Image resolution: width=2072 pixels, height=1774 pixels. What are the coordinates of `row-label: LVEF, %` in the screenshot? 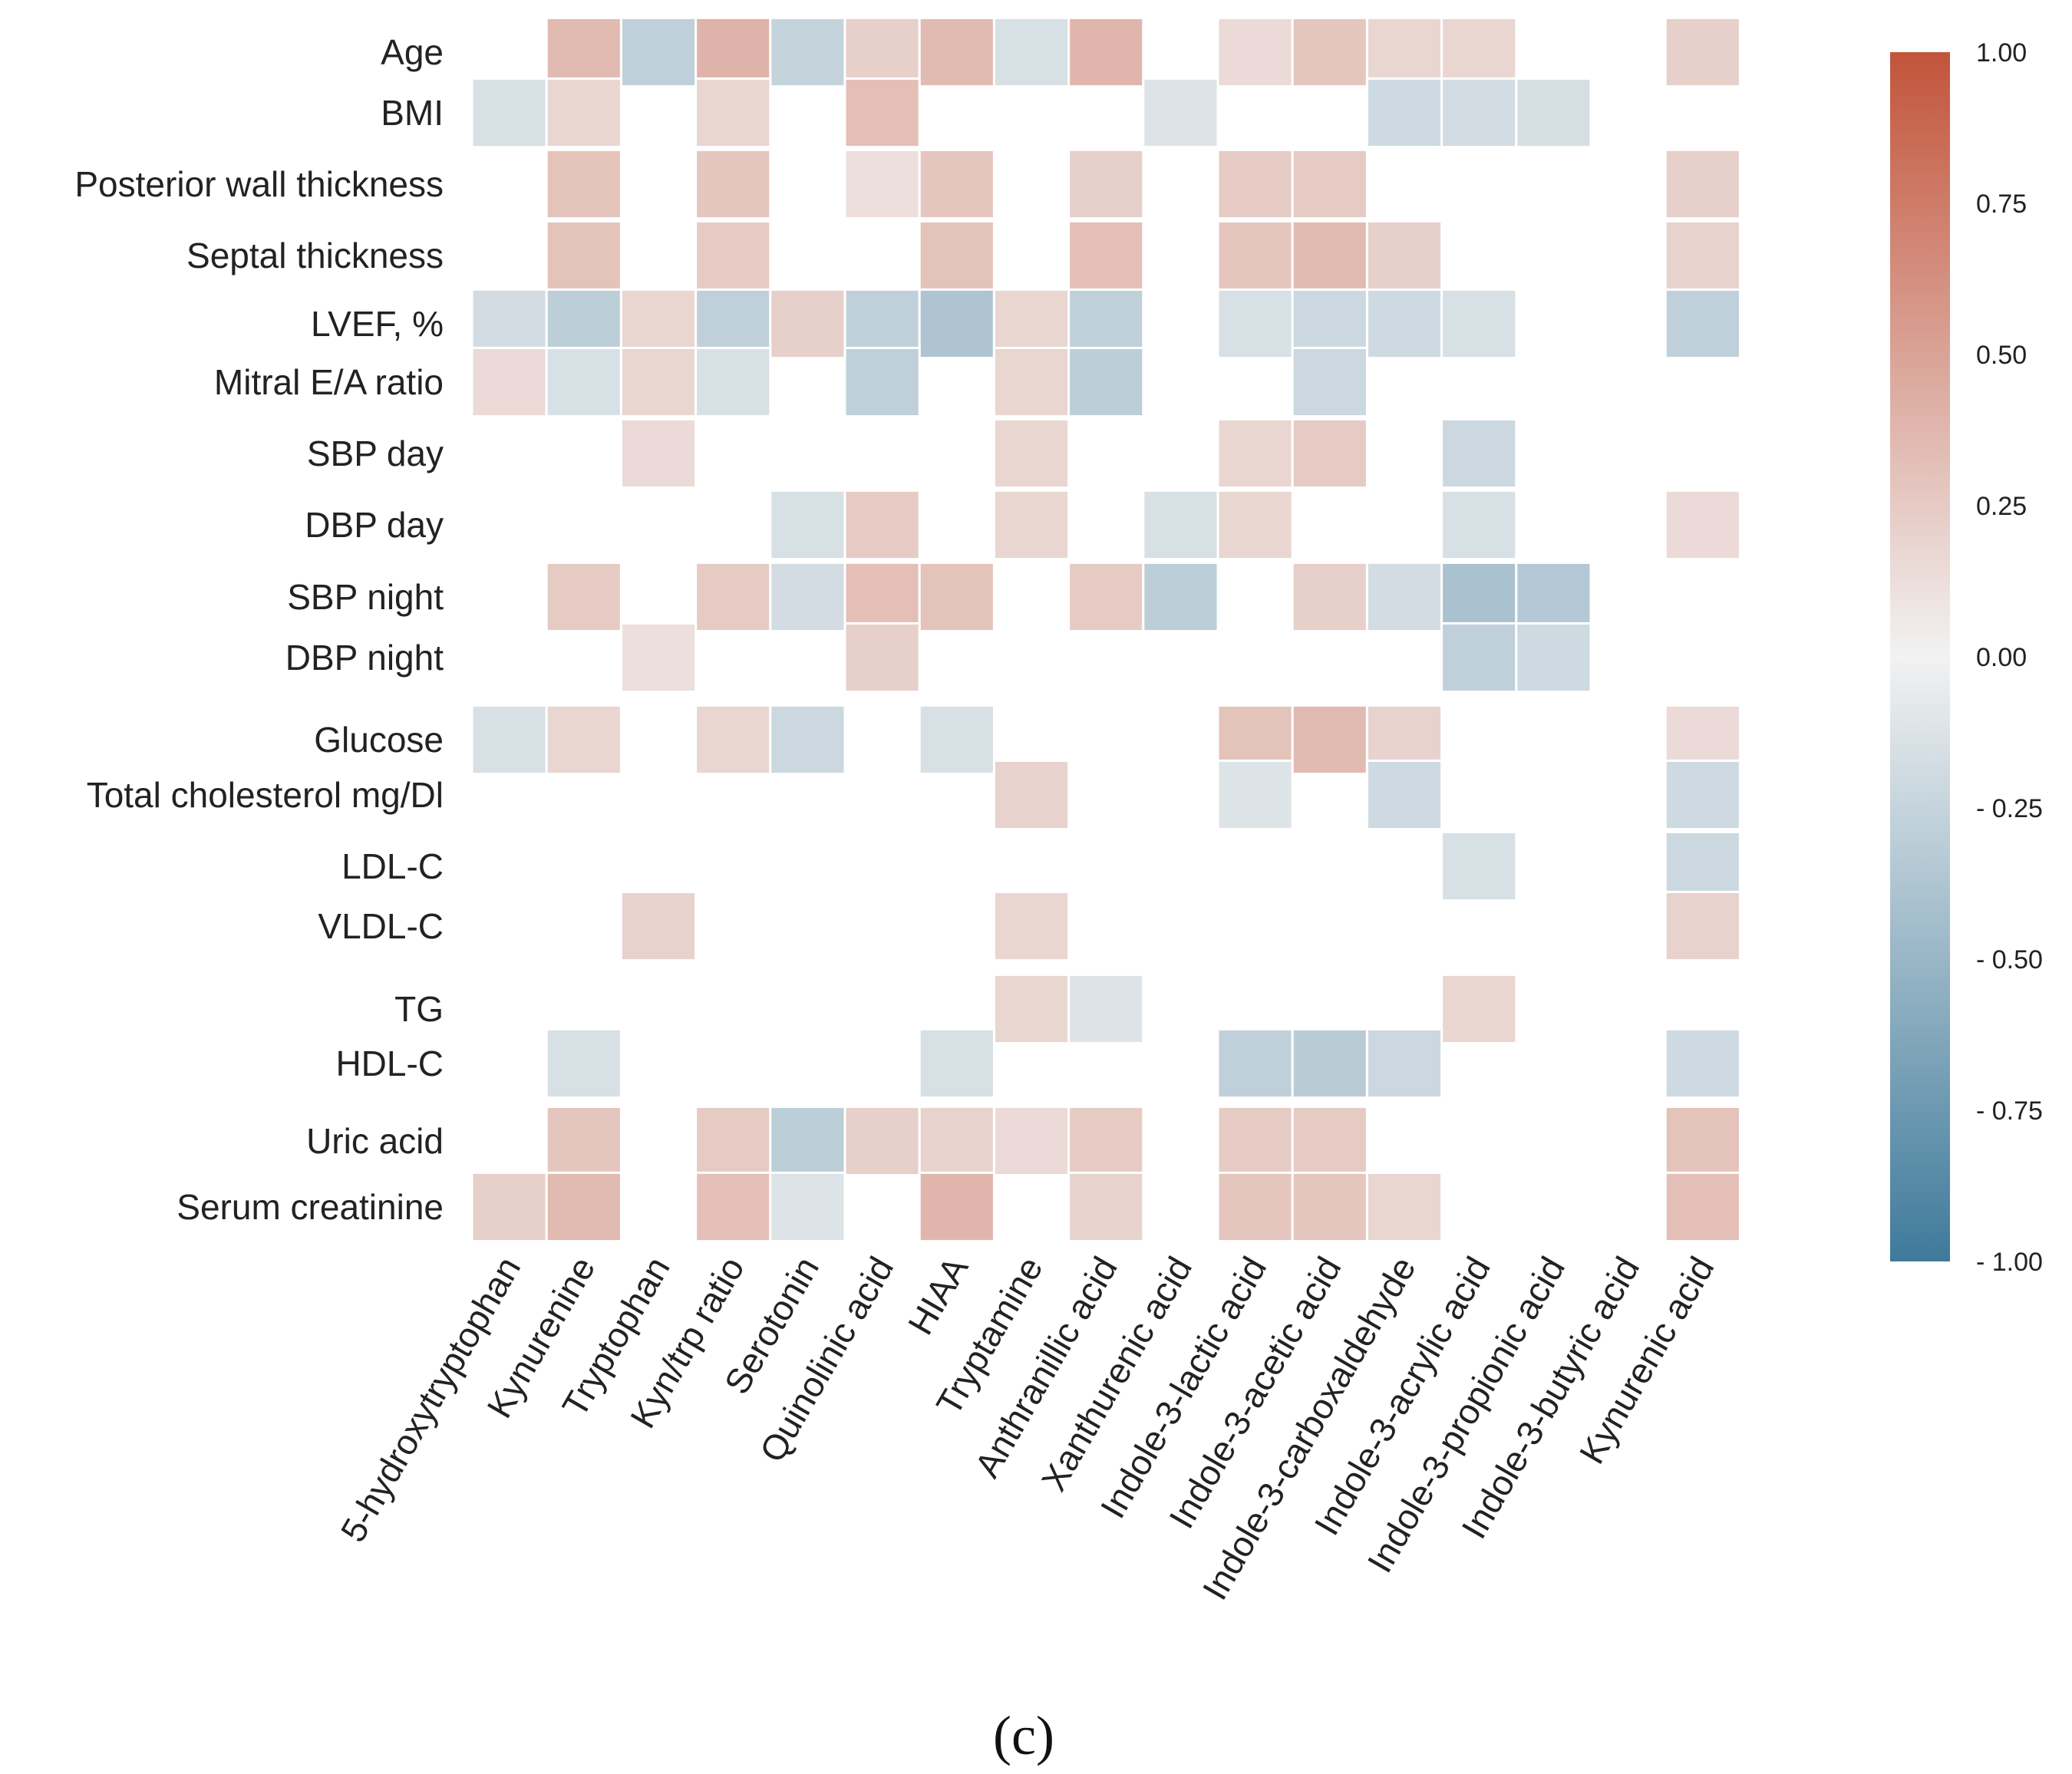 It's located at (377, 324).